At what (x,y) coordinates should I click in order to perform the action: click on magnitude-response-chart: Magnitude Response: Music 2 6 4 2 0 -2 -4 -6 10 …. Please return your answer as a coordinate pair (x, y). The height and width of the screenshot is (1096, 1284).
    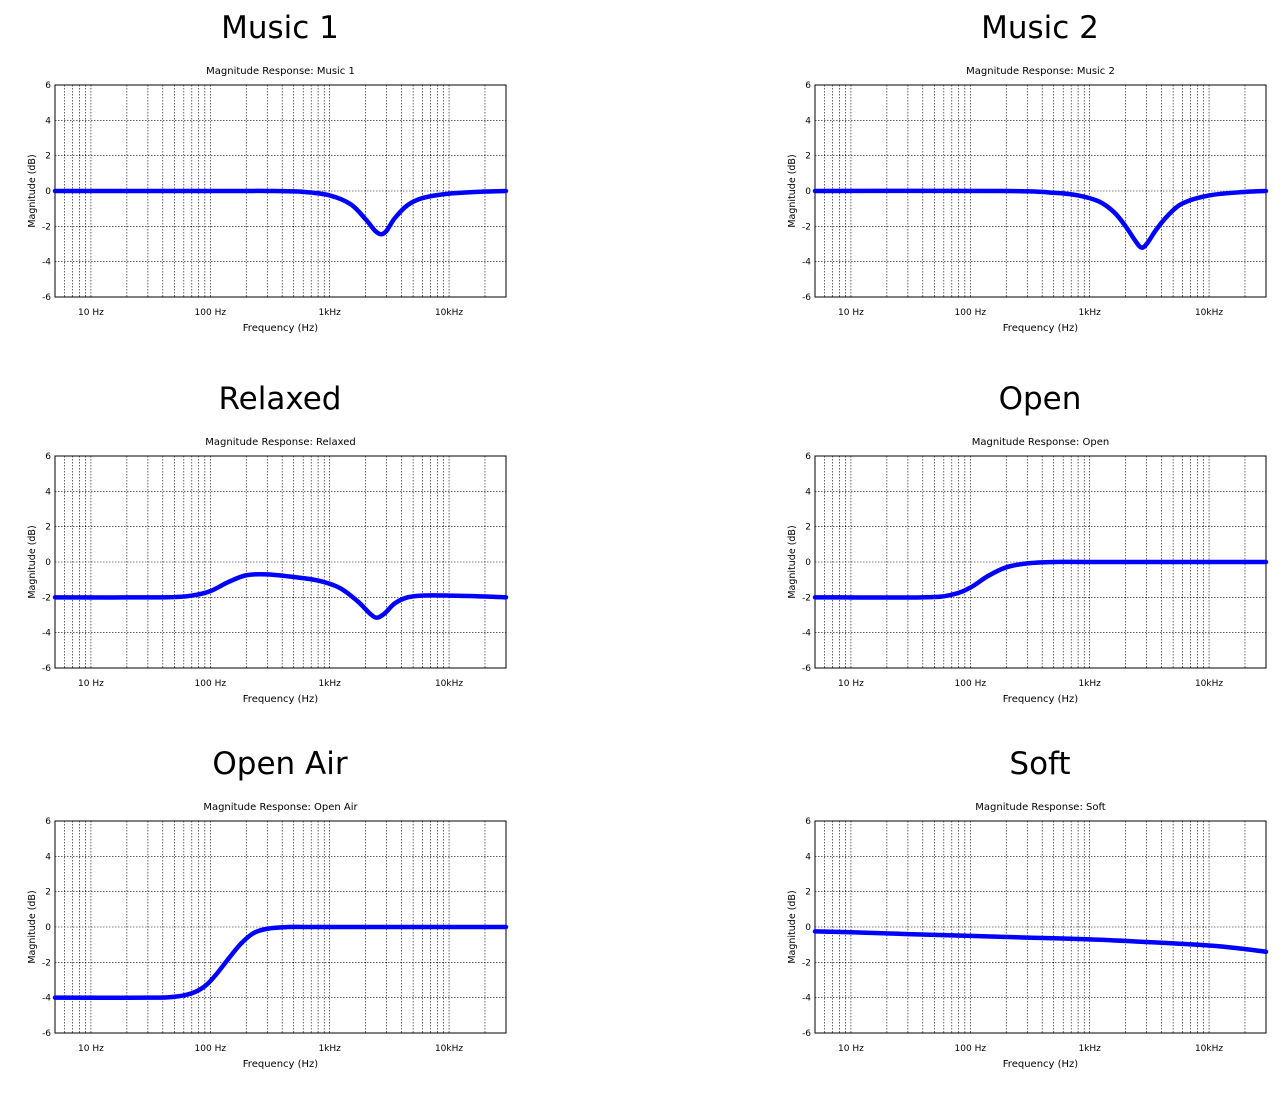
    Looking at the image, I should click on (1028, 200).